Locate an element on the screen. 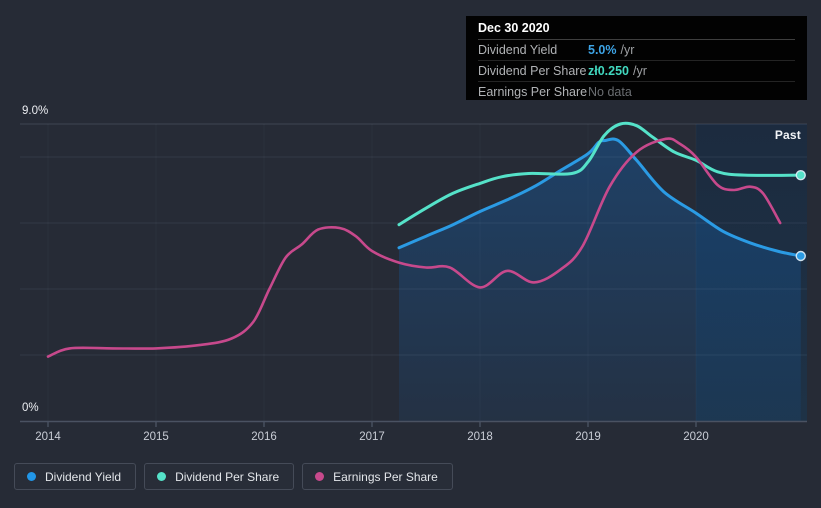 This screenshot has width=821, height=508. legend-item-dividend-per-share: Dividend Per Share is located at coordinates (219, 476).